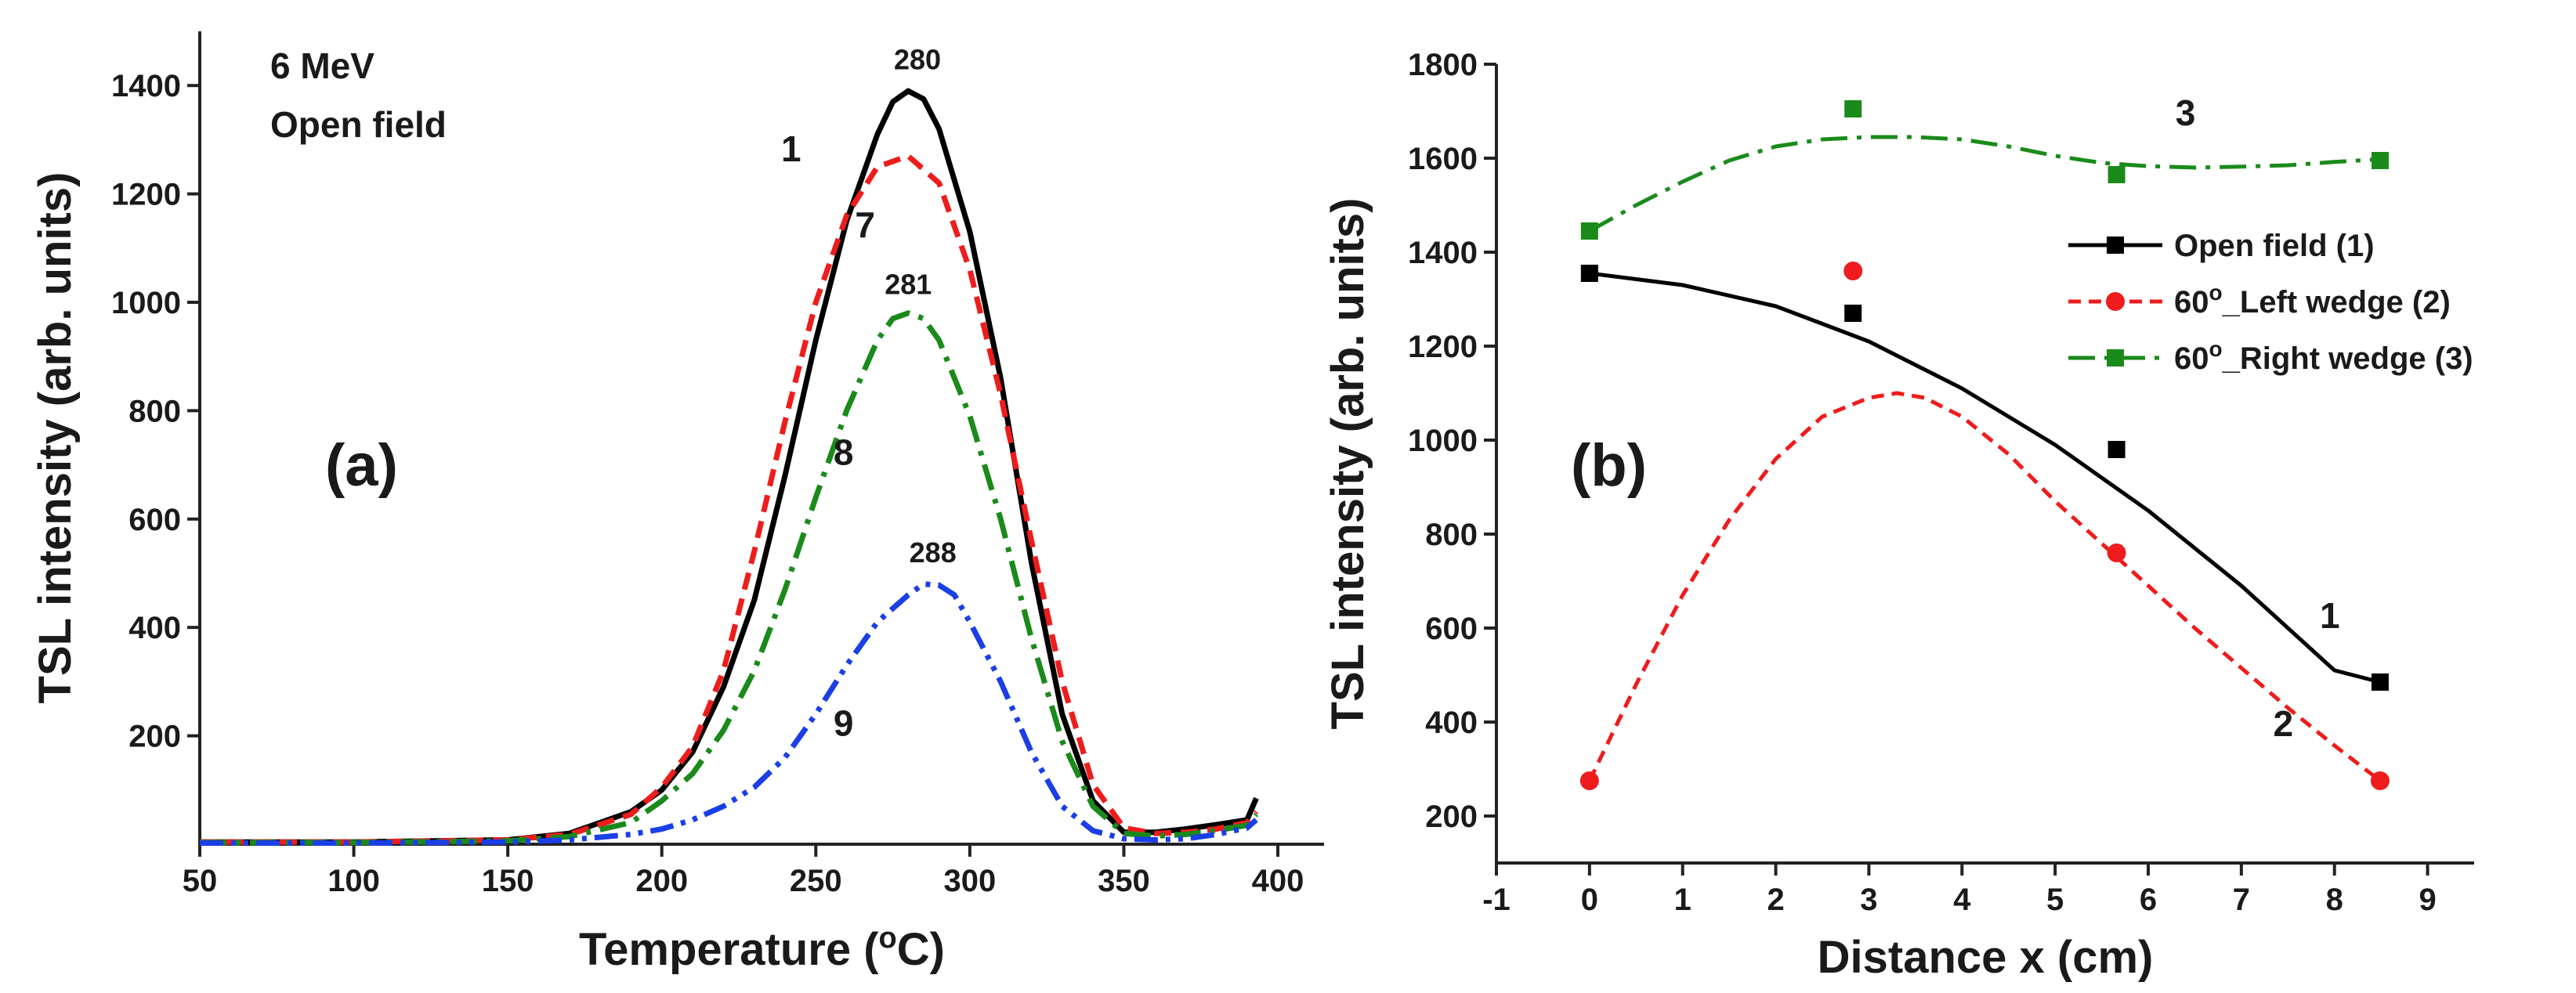 The height and width of the screenshot is (993, 2576). What do you see at coordinates (2284, 723) in the screenshot?
I see `curve-tag-2: 2` at bounding box center [2284, 723].